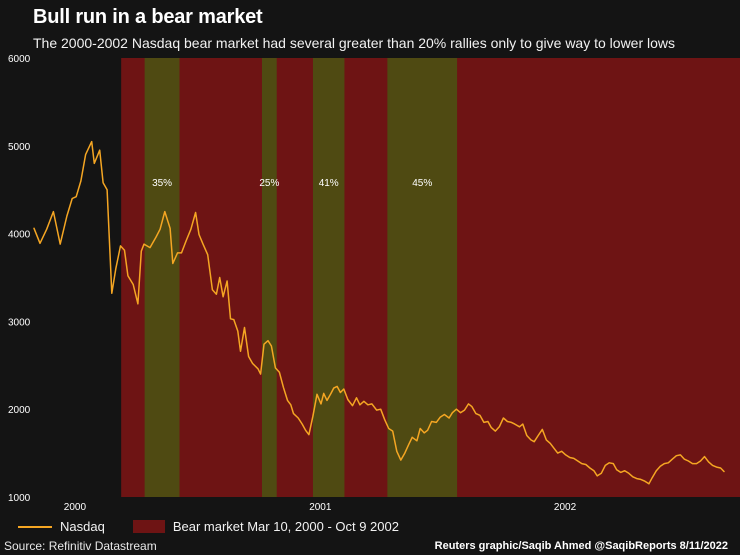 This screenshot has width=740, height=555. What do you see at coordinates (19, 410) in the screenshot?
I see `y-tick-label: 2000` at bounding box center [19, 410].